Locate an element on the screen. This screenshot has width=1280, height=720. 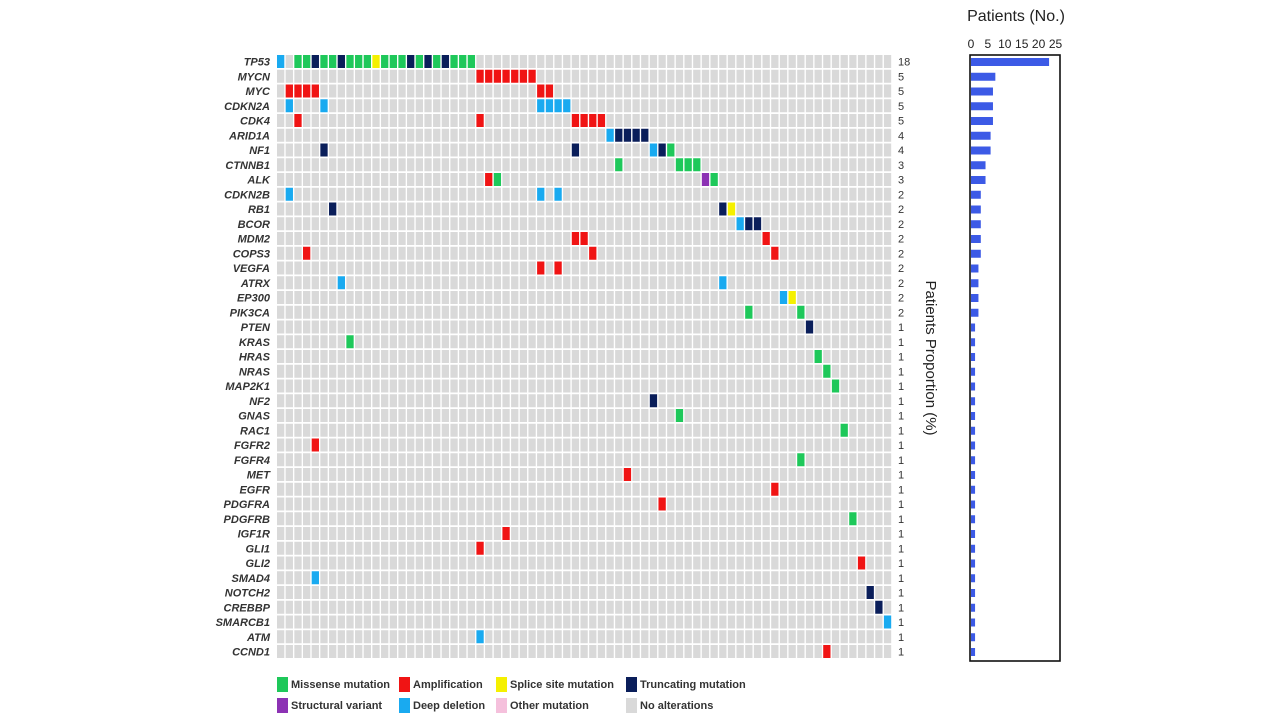
gene-row-cdkn2a is located at coordinates (584, 106).